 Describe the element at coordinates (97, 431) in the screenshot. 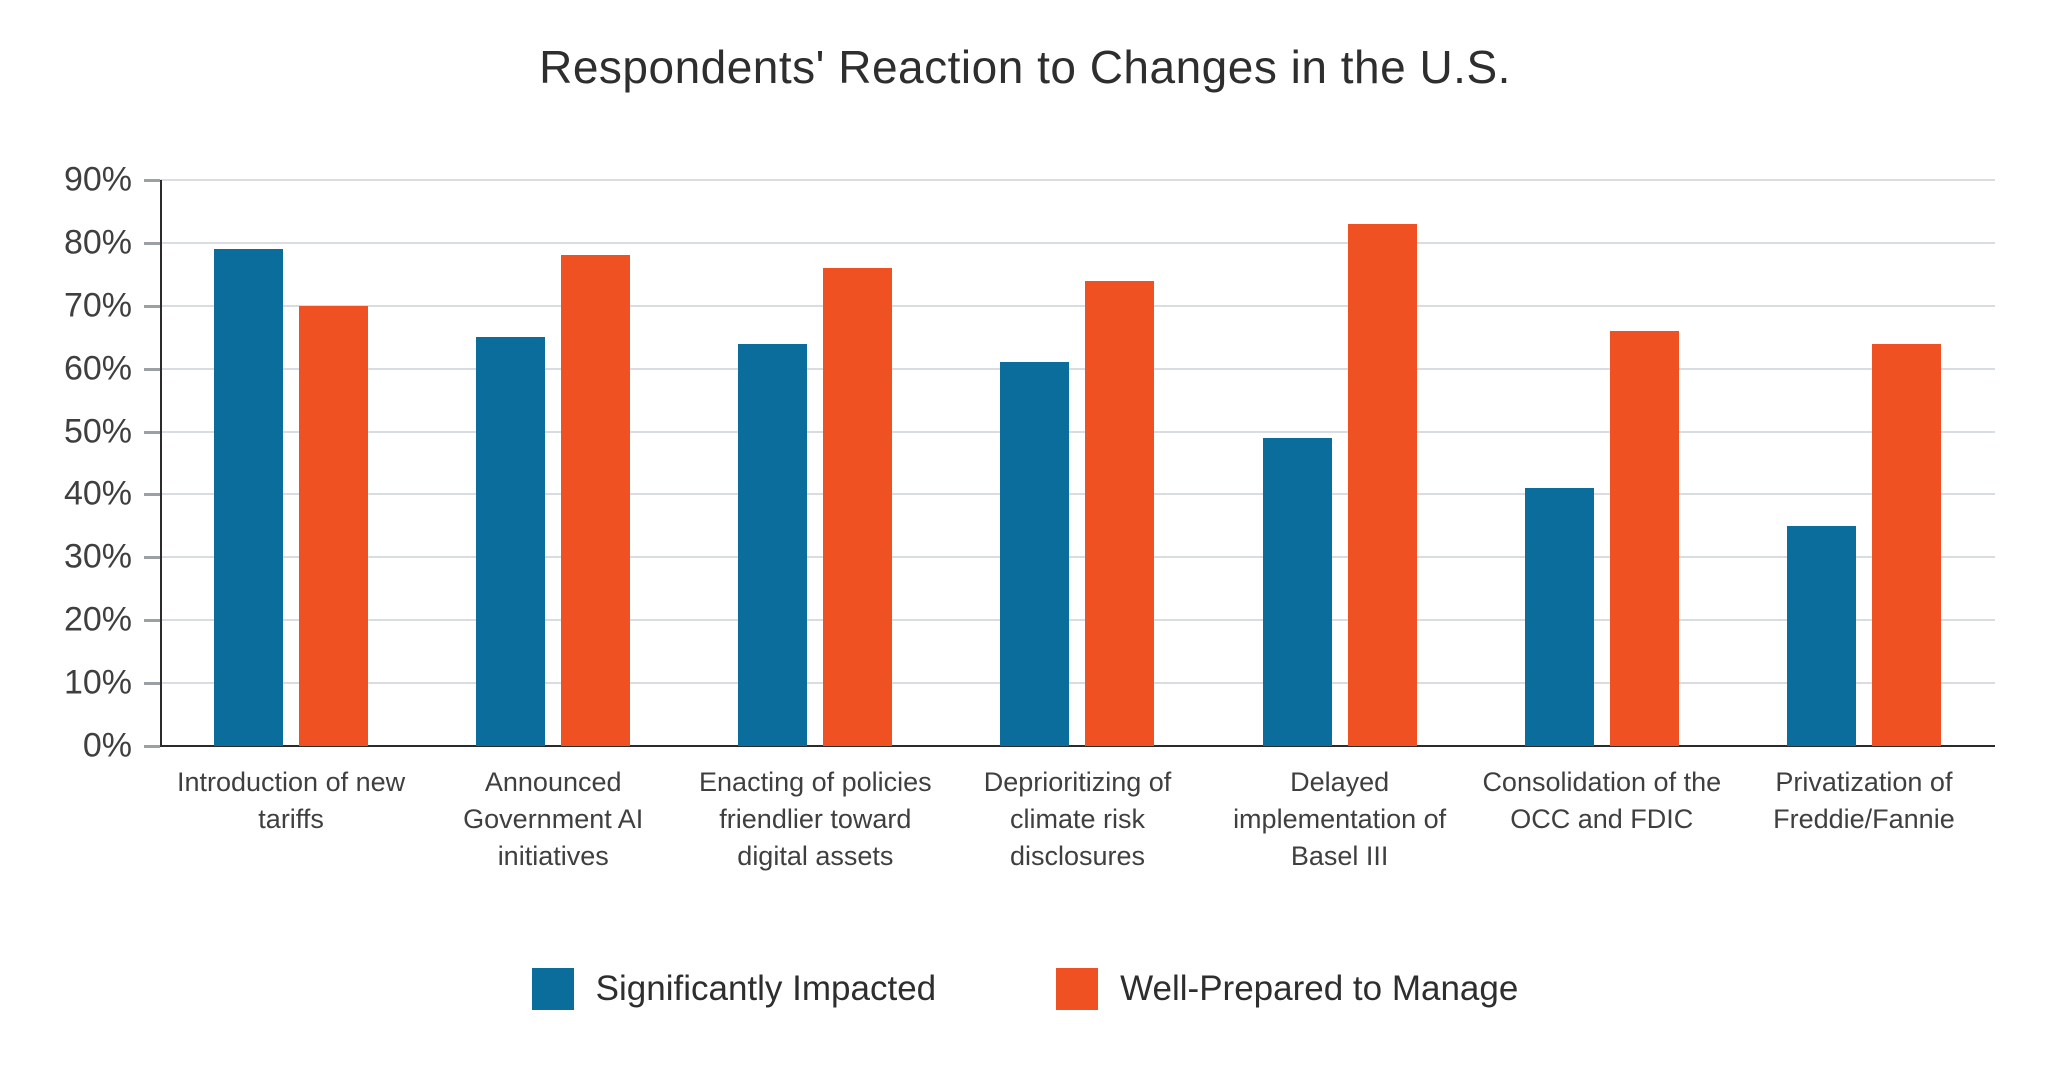

I see `y-tick-label: 50%` at that location.